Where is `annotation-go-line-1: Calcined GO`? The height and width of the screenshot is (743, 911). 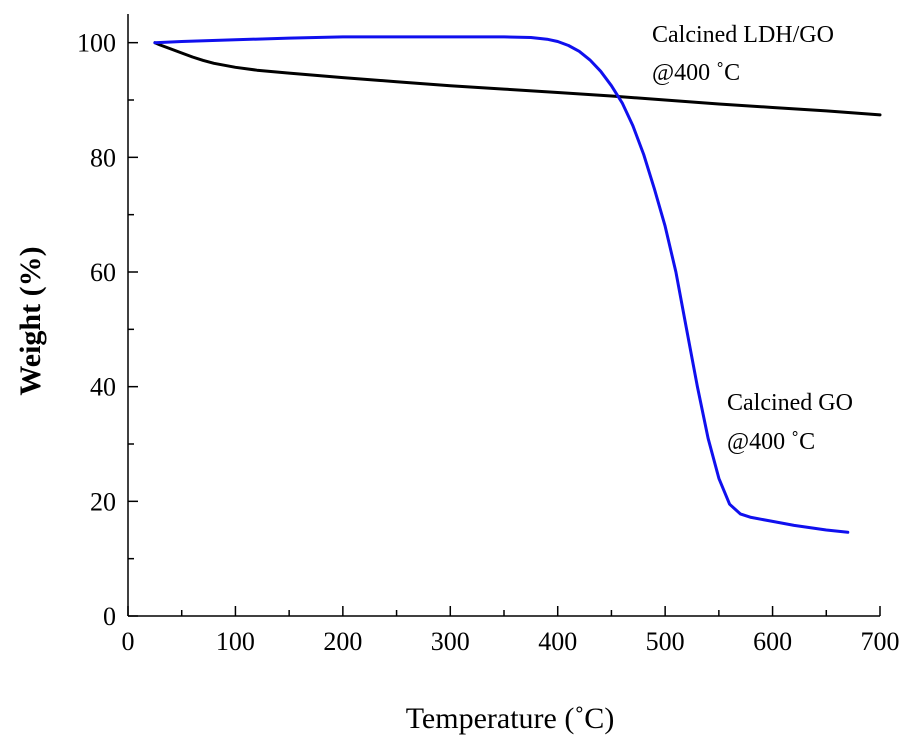
annotation-go-line-1: Calcined GO is located at coordinates (790, 403).